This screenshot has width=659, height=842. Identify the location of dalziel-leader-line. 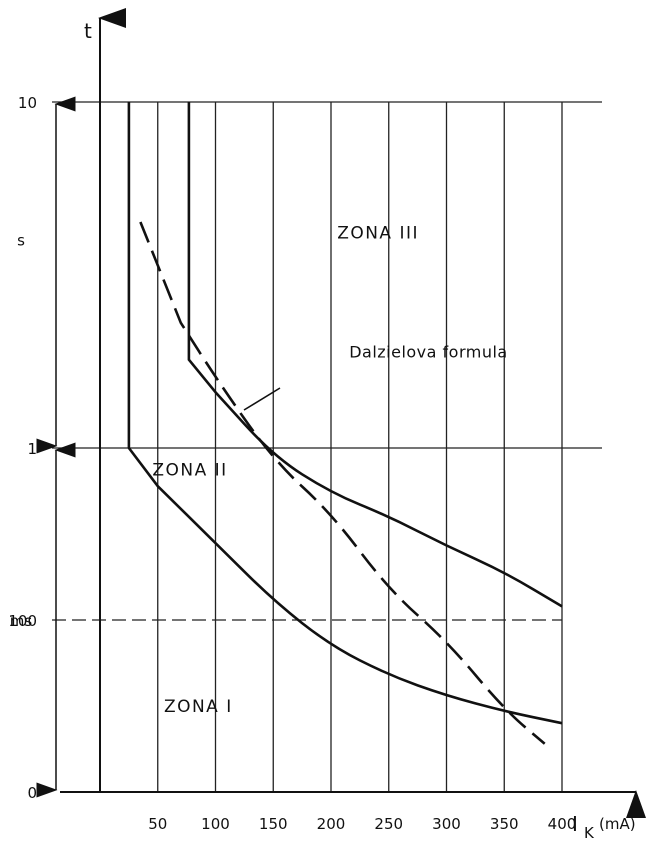
(262, 399).